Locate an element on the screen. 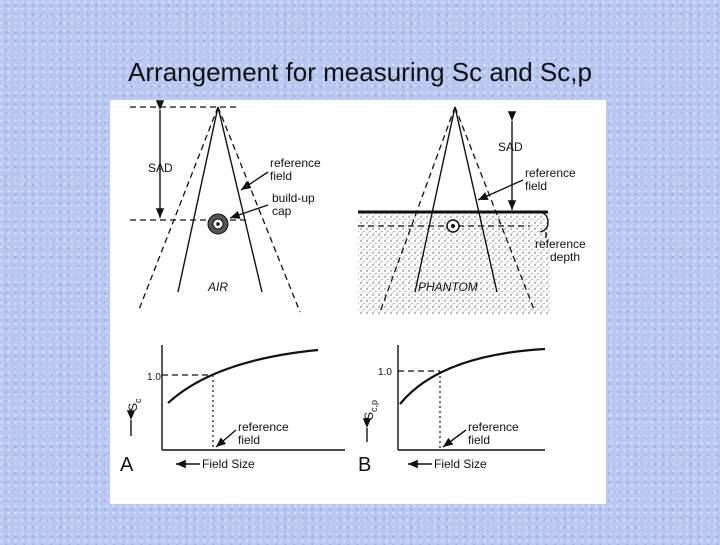  panel-a-setup is located at coordinates (215, 206).